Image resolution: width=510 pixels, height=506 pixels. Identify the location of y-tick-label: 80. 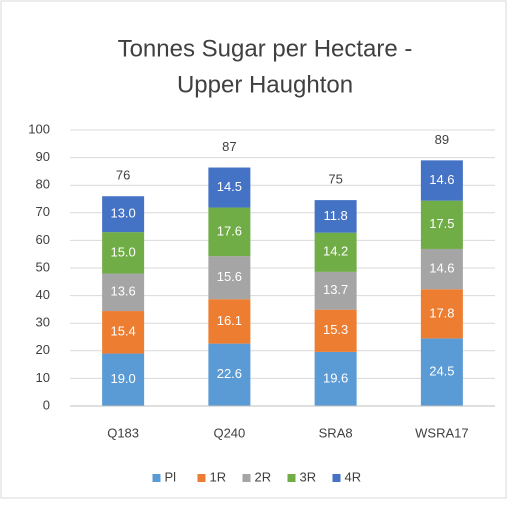
(43, 184).